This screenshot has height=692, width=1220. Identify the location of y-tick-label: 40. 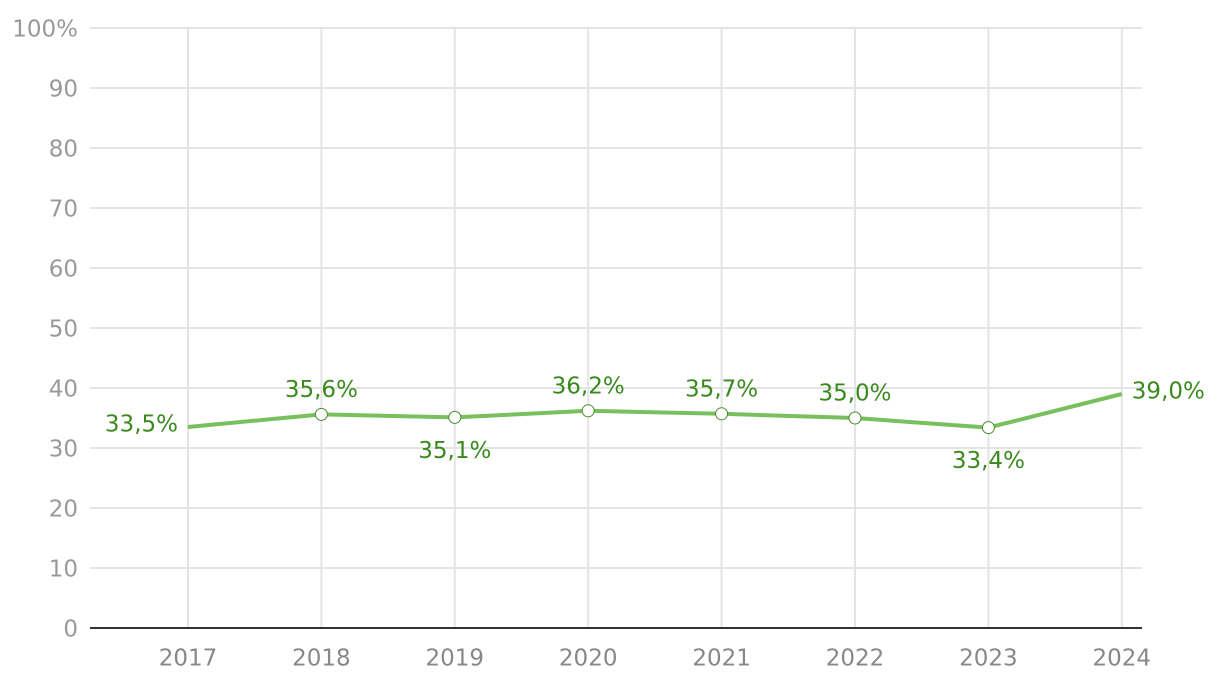
(63, 390).